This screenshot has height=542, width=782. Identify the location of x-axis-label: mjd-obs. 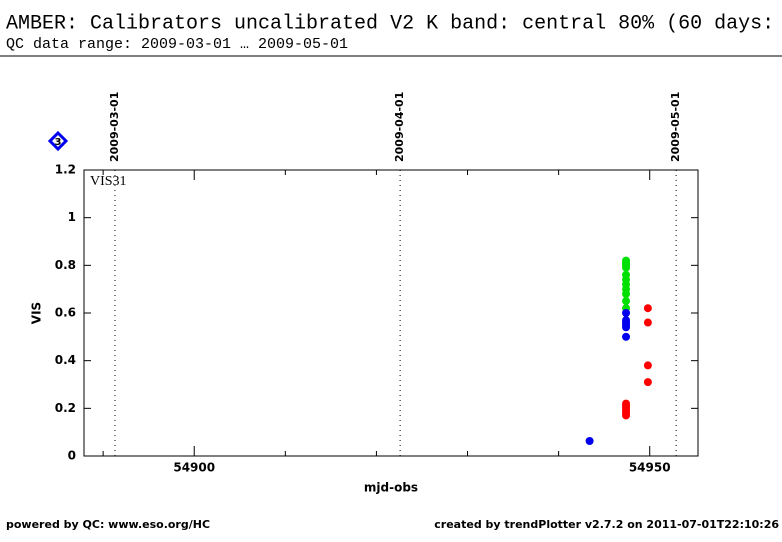
(391, 488).